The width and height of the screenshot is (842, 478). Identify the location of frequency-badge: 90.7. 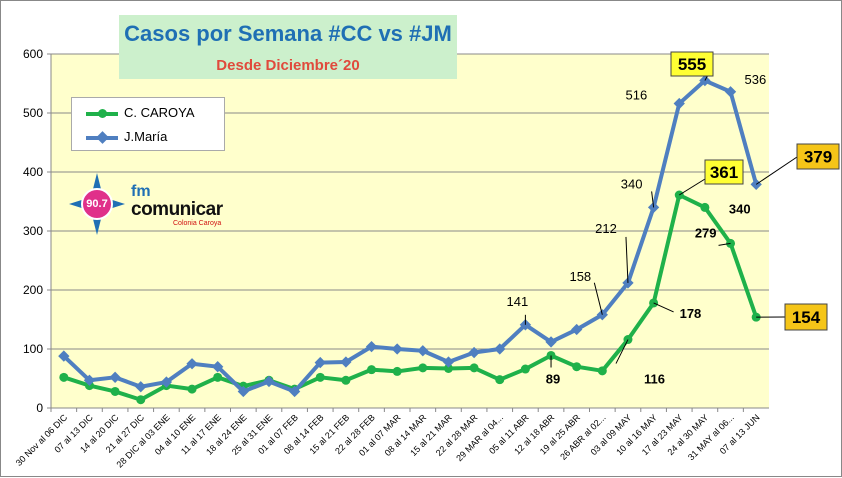
(97, 204).